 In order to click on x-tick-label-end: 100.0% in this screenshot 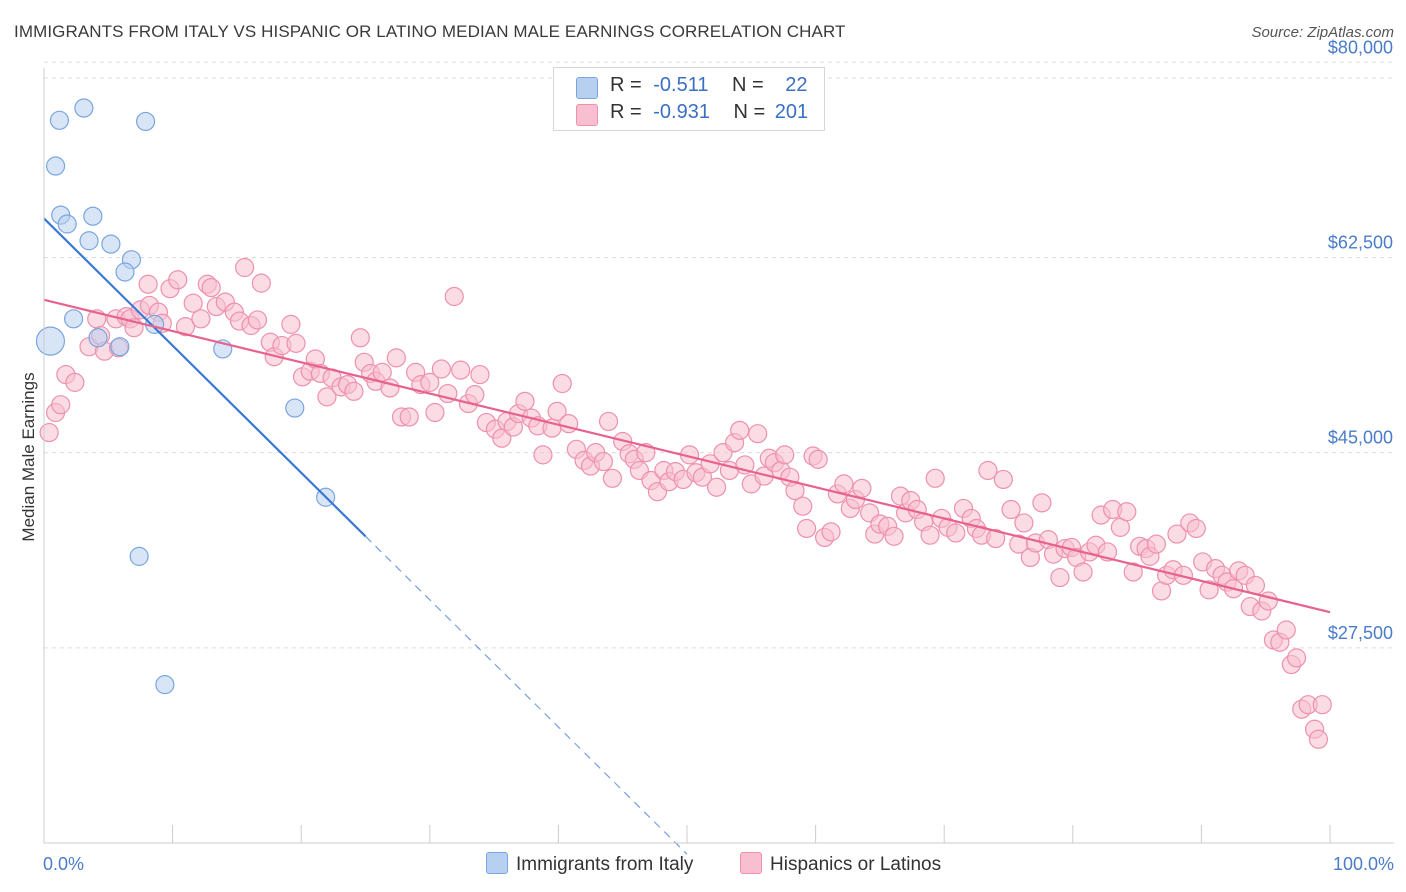, I will do `click(1363, 864)`.